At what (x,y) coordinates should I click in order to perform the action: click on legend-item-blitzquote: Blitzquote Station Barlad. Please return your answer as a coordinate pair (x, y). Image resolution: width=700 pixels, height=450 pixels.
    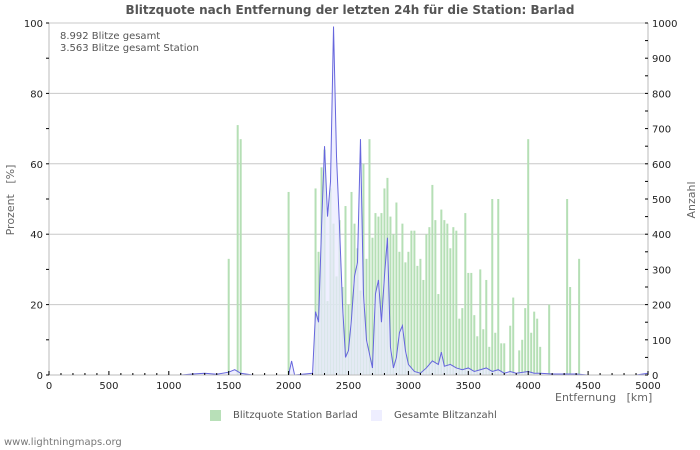
    Looking at the image, I should click on (284, 415).